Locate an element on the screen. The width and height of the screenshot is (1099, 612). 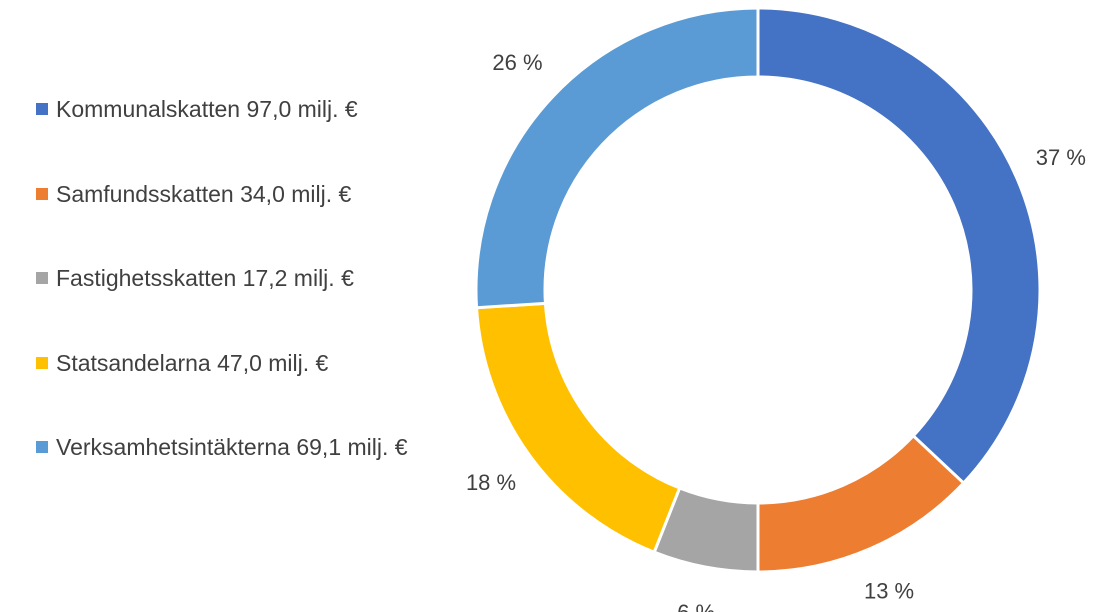
legend-label: Samfundsskatten 34,0 milj. € is located at coordinates (204, 193).